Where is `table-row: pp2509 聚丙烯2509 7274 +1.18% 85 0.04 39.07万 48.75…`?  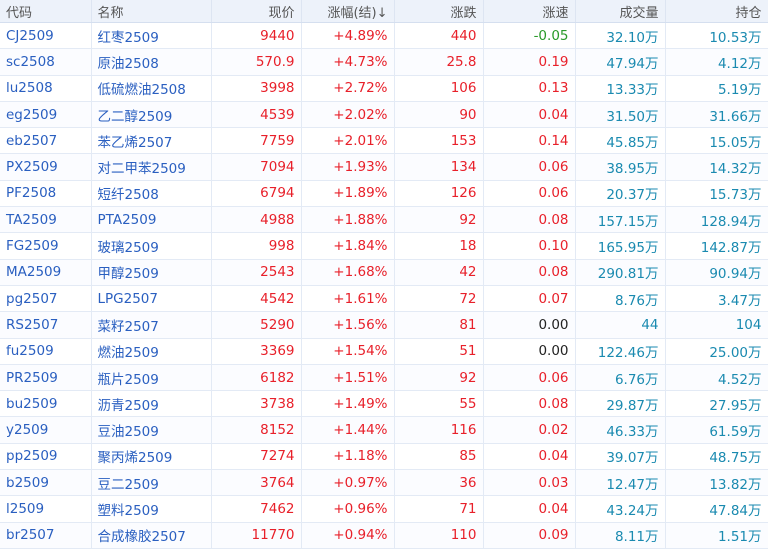
table-row: pp2509 聚丙烯2509 7274 +1.18% 85 0.04 39.07万 48.75… is located at coordinates (384, 457).